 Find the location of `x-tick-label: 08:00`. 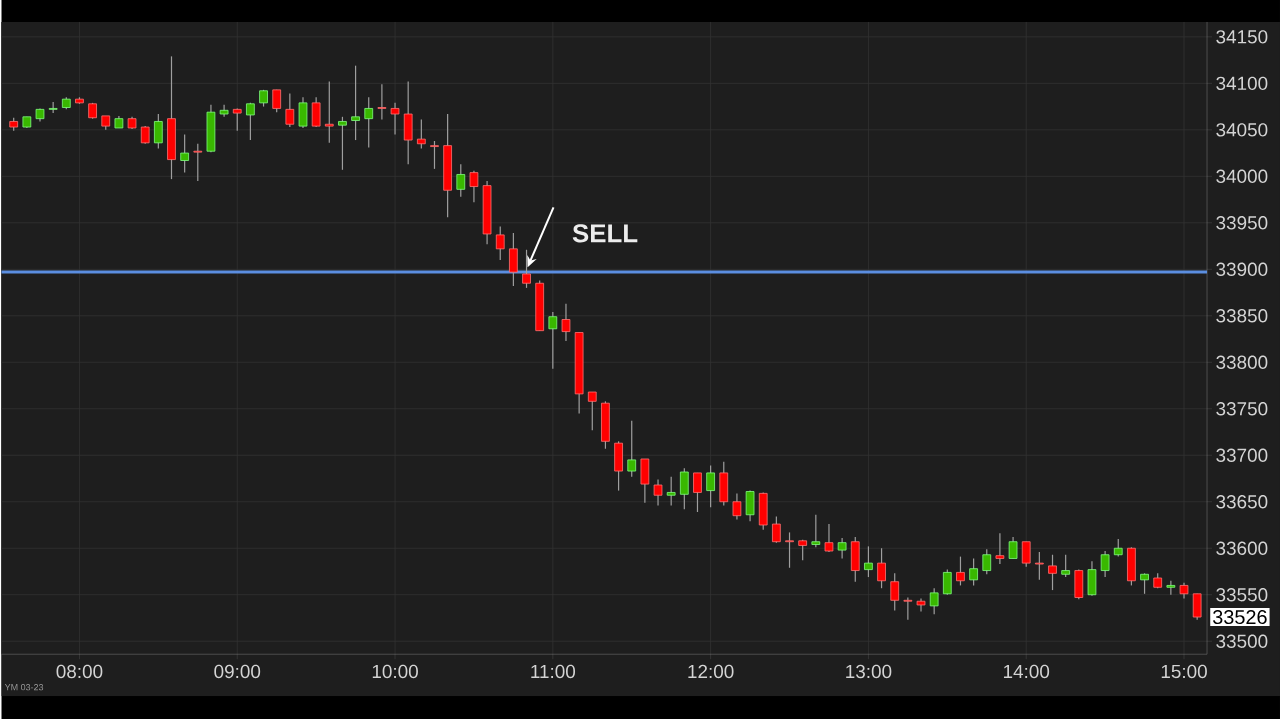

x-tick-label: 08:00 is located at coordinates (79, 671).